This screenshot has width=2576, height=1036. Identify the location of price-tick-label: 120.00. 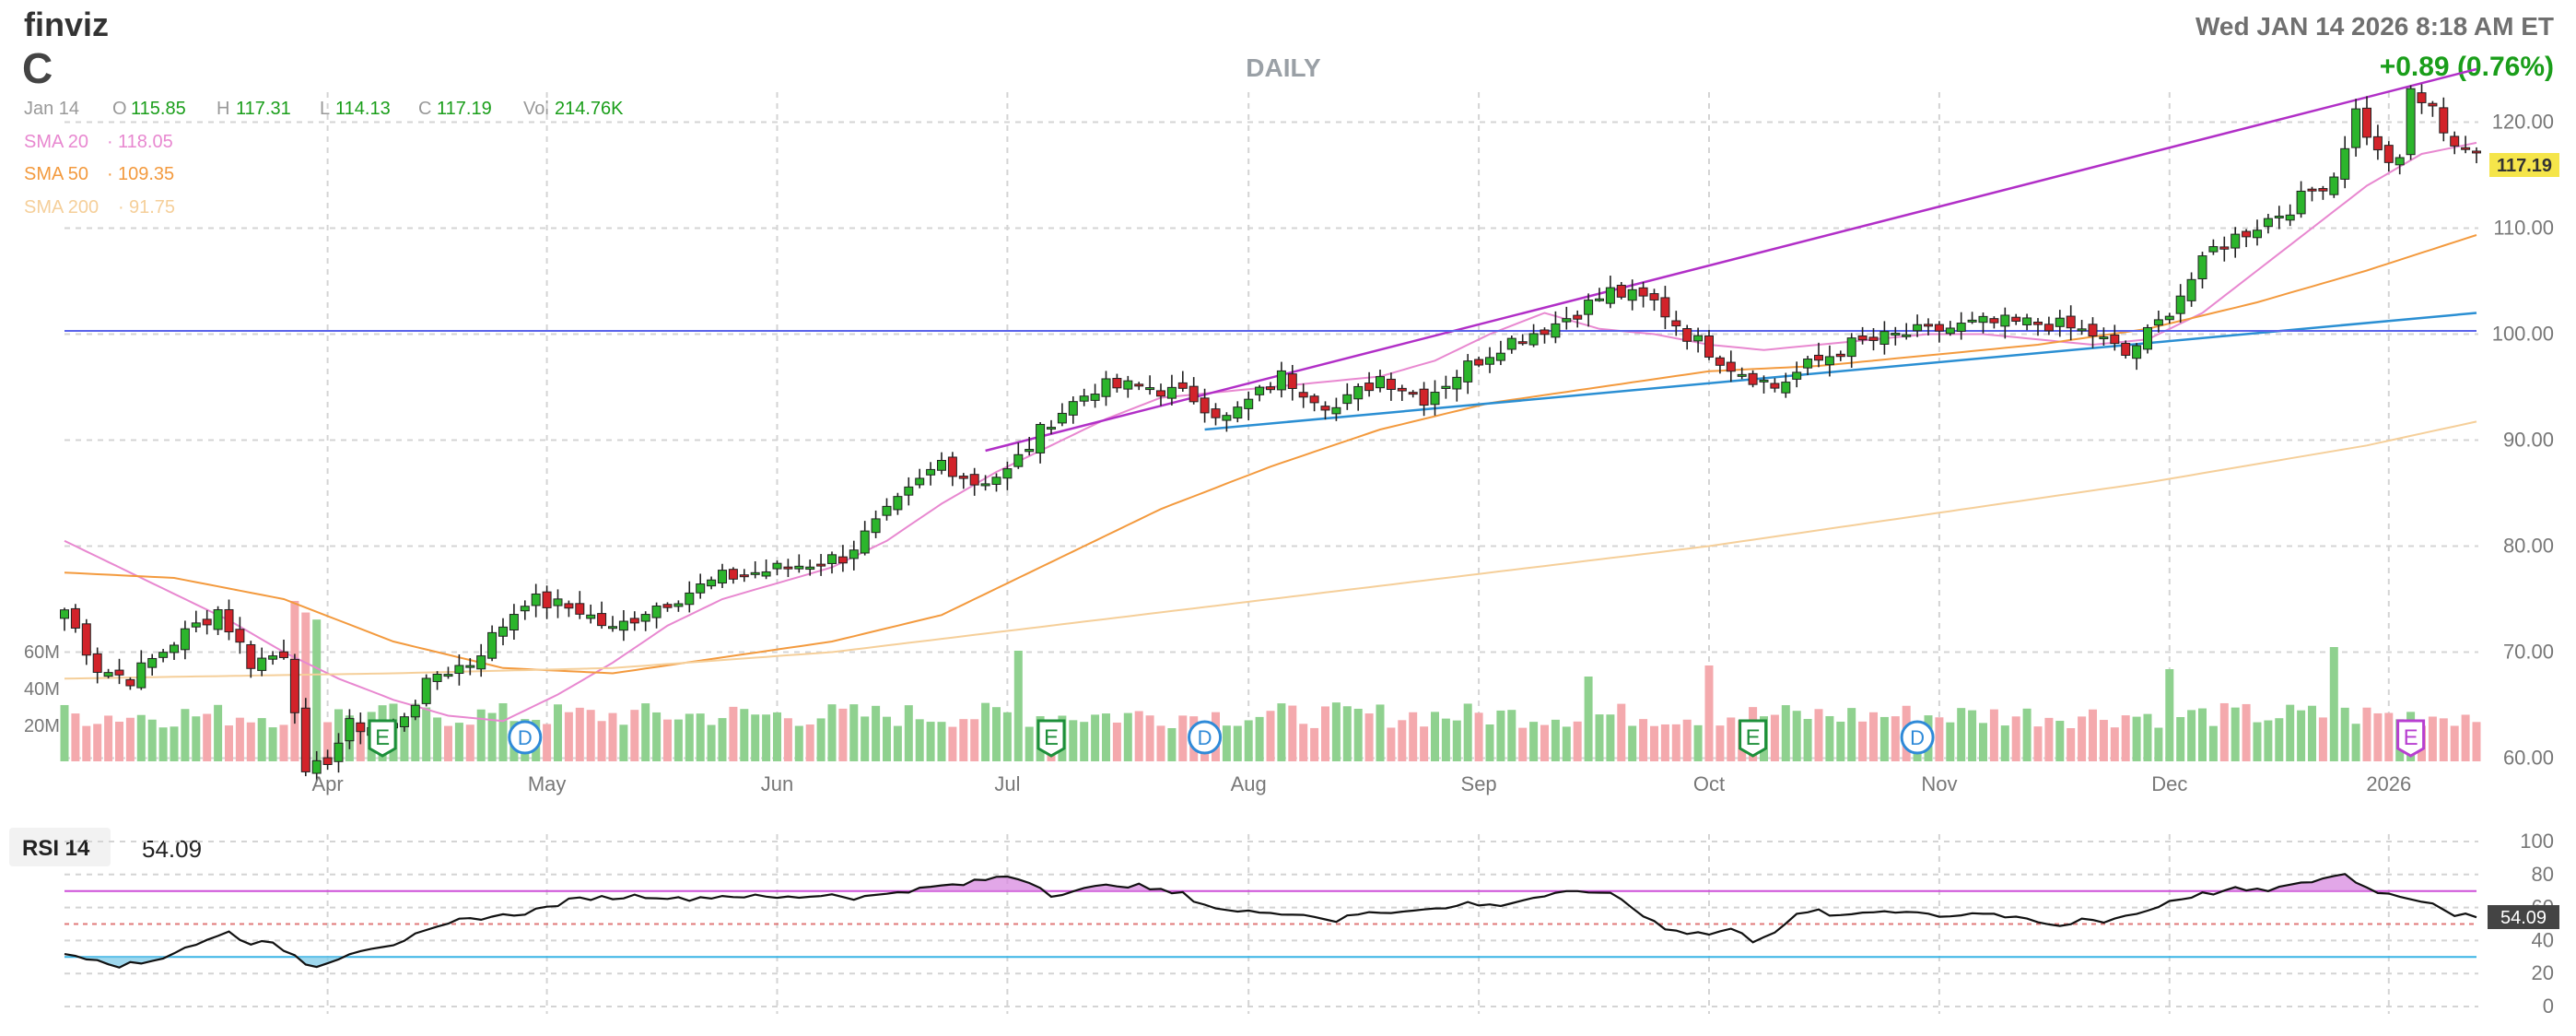
(2523, 123).